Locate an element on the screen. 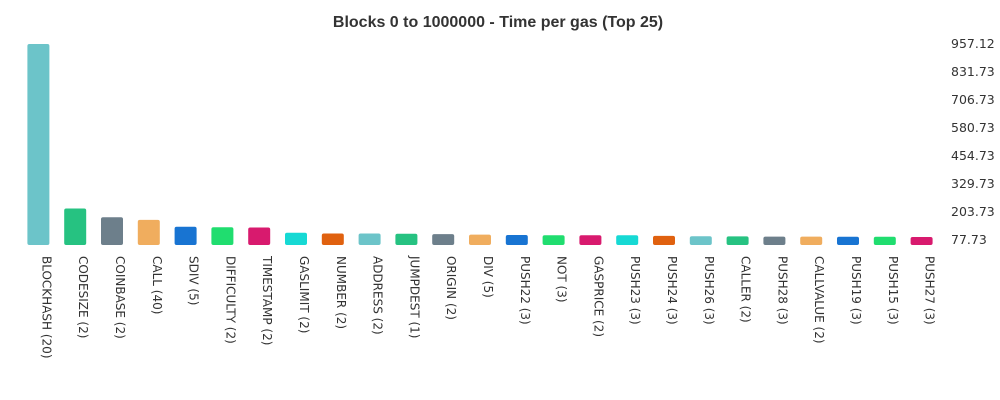 Image resolution: width=1000 pixels, height=400 pixels. bar-push26 is located at coordinates (700, 240).